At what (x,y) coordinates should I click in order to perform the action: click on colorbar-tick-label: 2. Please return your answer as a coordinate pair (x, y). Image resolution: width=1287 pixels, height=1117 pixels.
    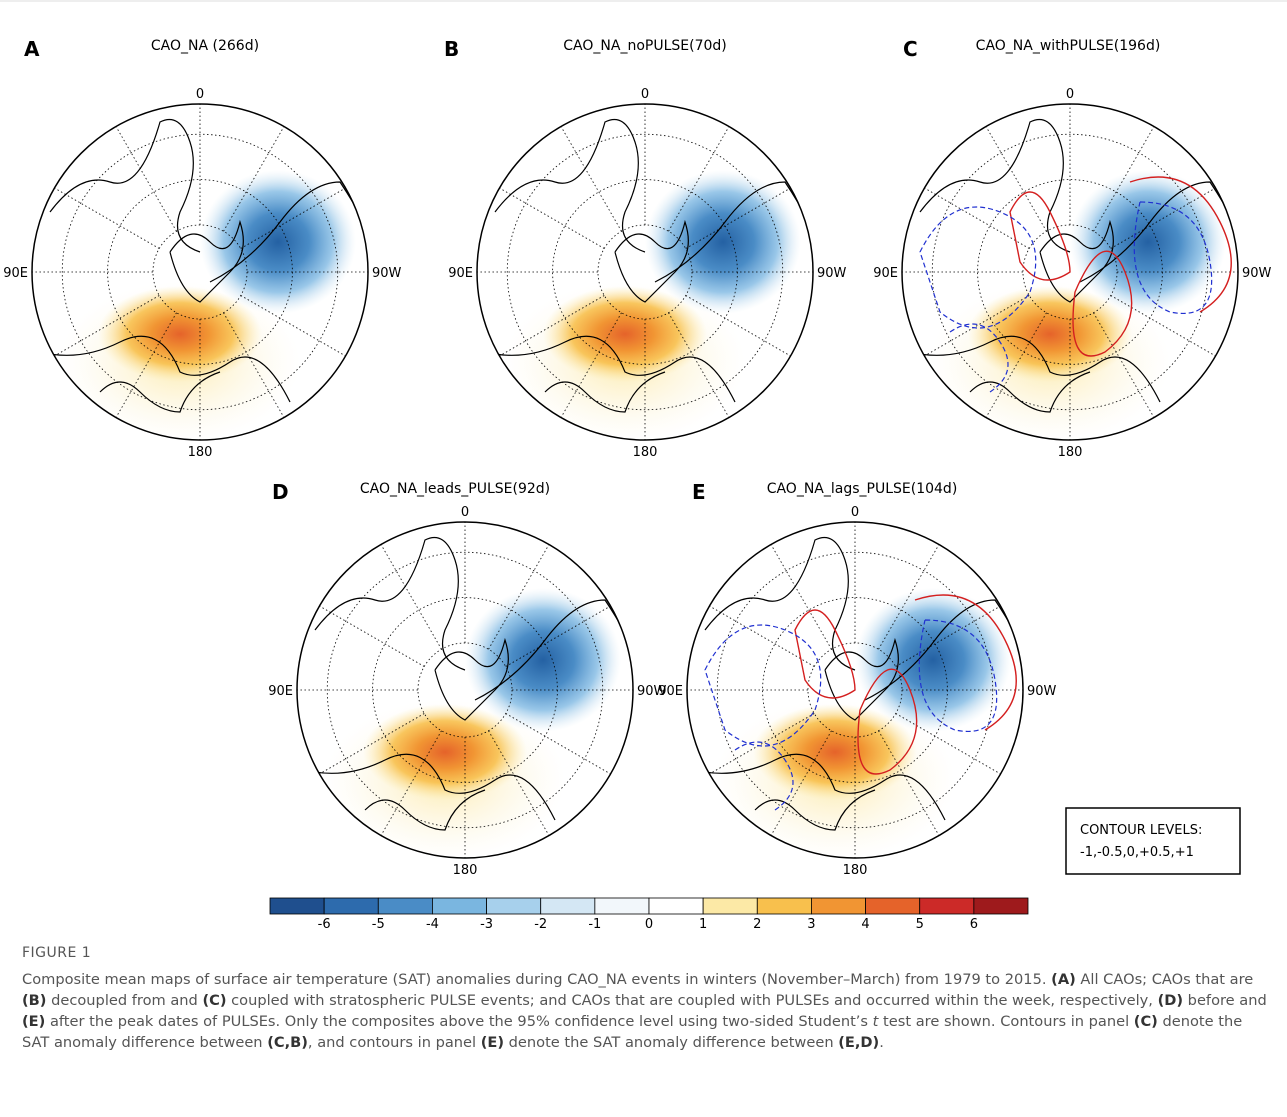
    Looking at the image, I should click on (757, 924).